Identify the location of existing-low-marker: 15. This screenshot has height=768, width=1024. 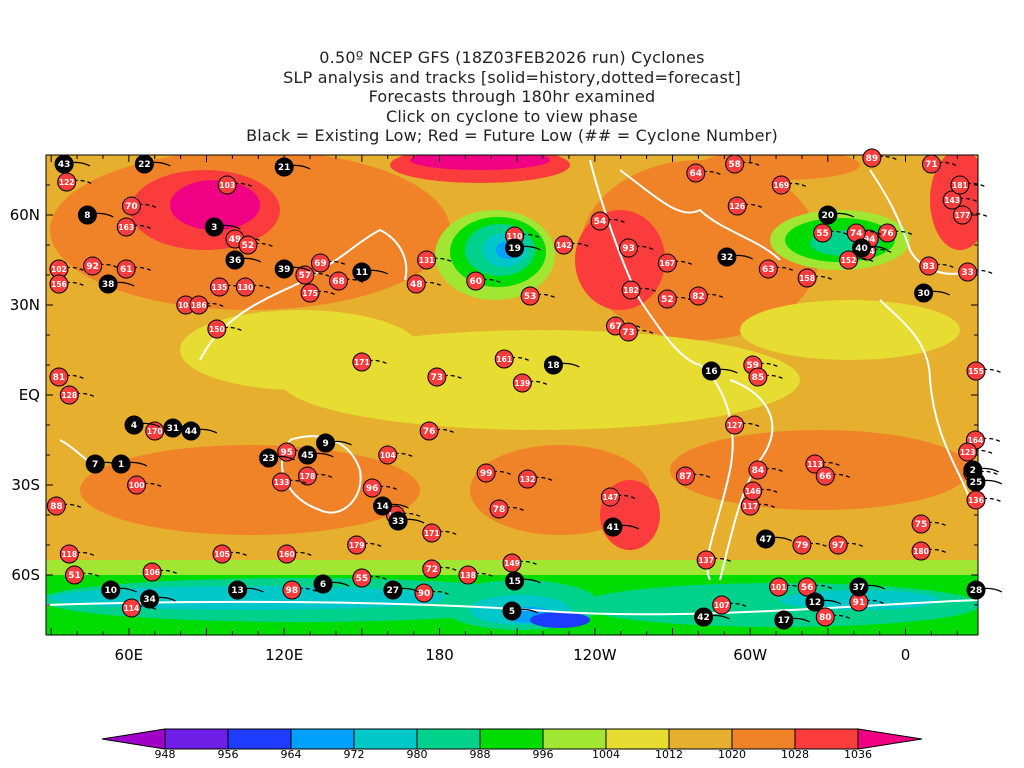
(523, 581).